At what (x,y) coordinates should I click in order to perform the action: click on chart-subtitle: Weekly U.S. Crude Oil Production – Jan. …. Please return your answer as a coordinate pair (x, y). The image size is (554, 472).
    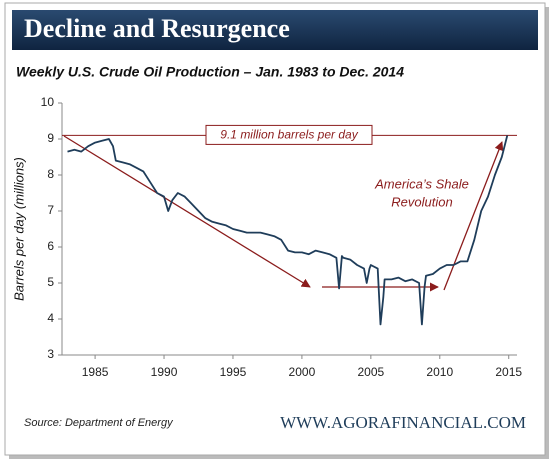
    Looking at the image, I should click on (210, 72).